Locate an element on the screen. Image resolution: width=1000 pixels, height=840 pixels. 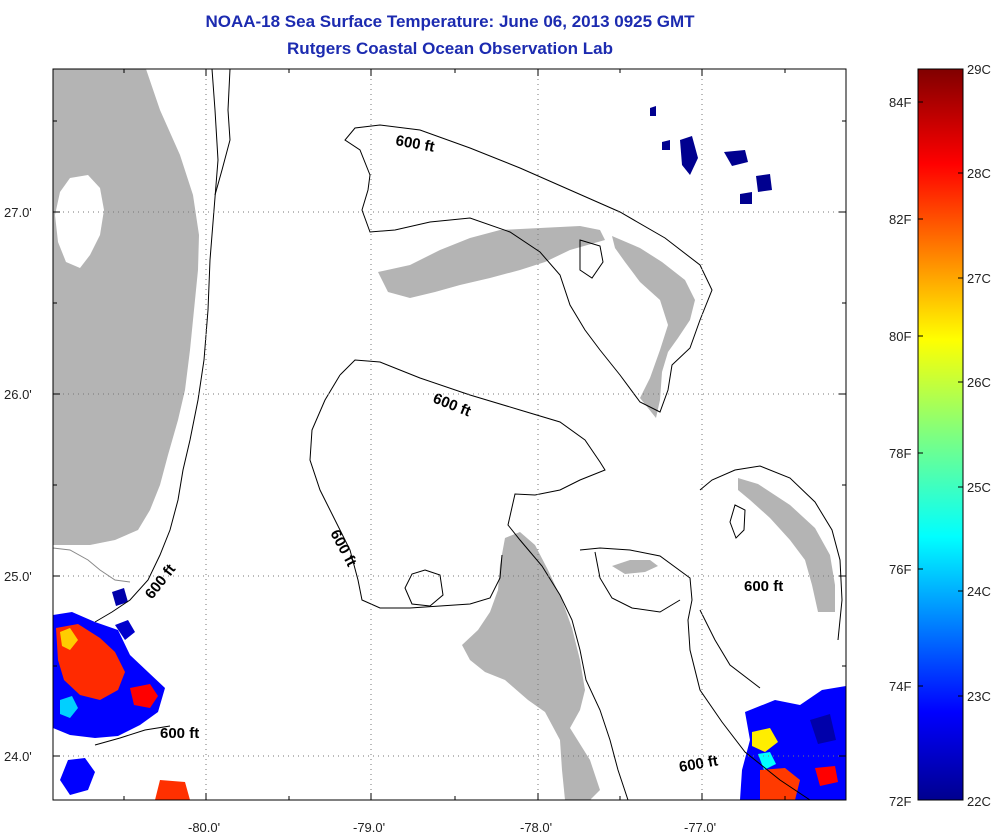
sst-data-northeast is located at coordinates (711, 155).